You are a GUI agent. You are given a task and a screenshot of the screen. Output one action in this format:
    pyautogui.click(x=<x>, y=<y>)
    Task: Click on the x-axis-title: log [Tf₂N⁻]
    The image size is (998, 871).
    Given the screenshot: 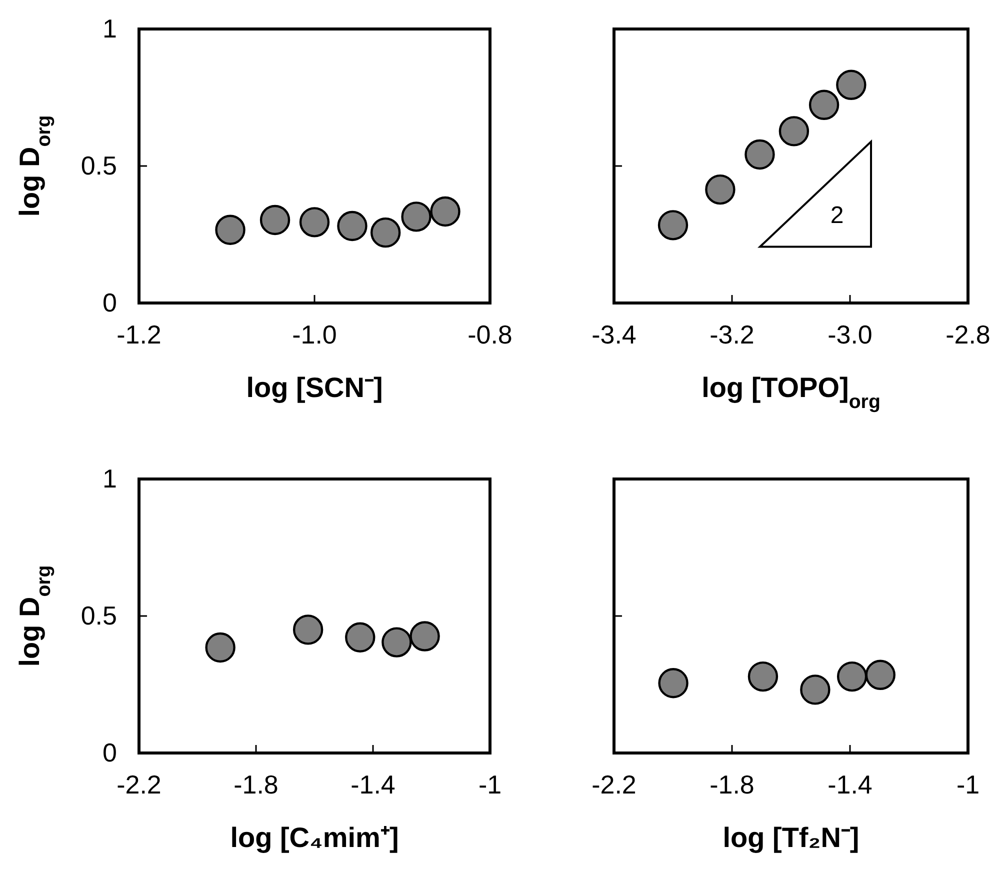 What is the action you would take?
    pyautogui.click(x=791, y=837)
    